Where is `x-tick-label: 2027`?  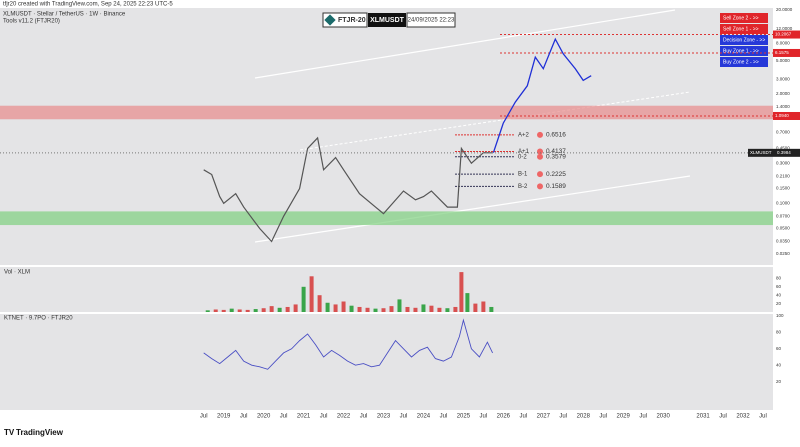
x-tick-label: 2027 is located at coordinates (544, 417).